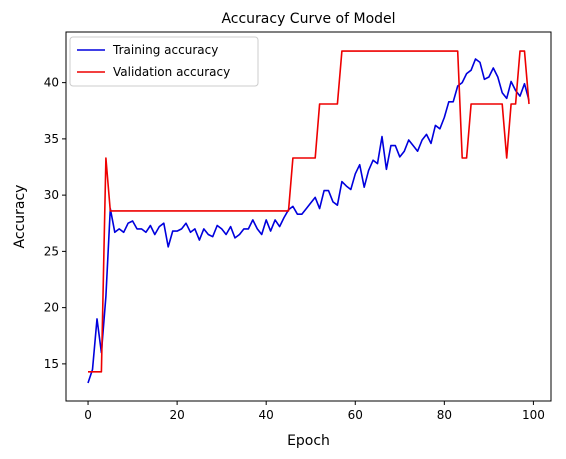 The height and width of the screenshot is (459, 566). Describe the element at coordinates (51, 308) in the screenshot. I see `y-tick-label: 20` at that location.